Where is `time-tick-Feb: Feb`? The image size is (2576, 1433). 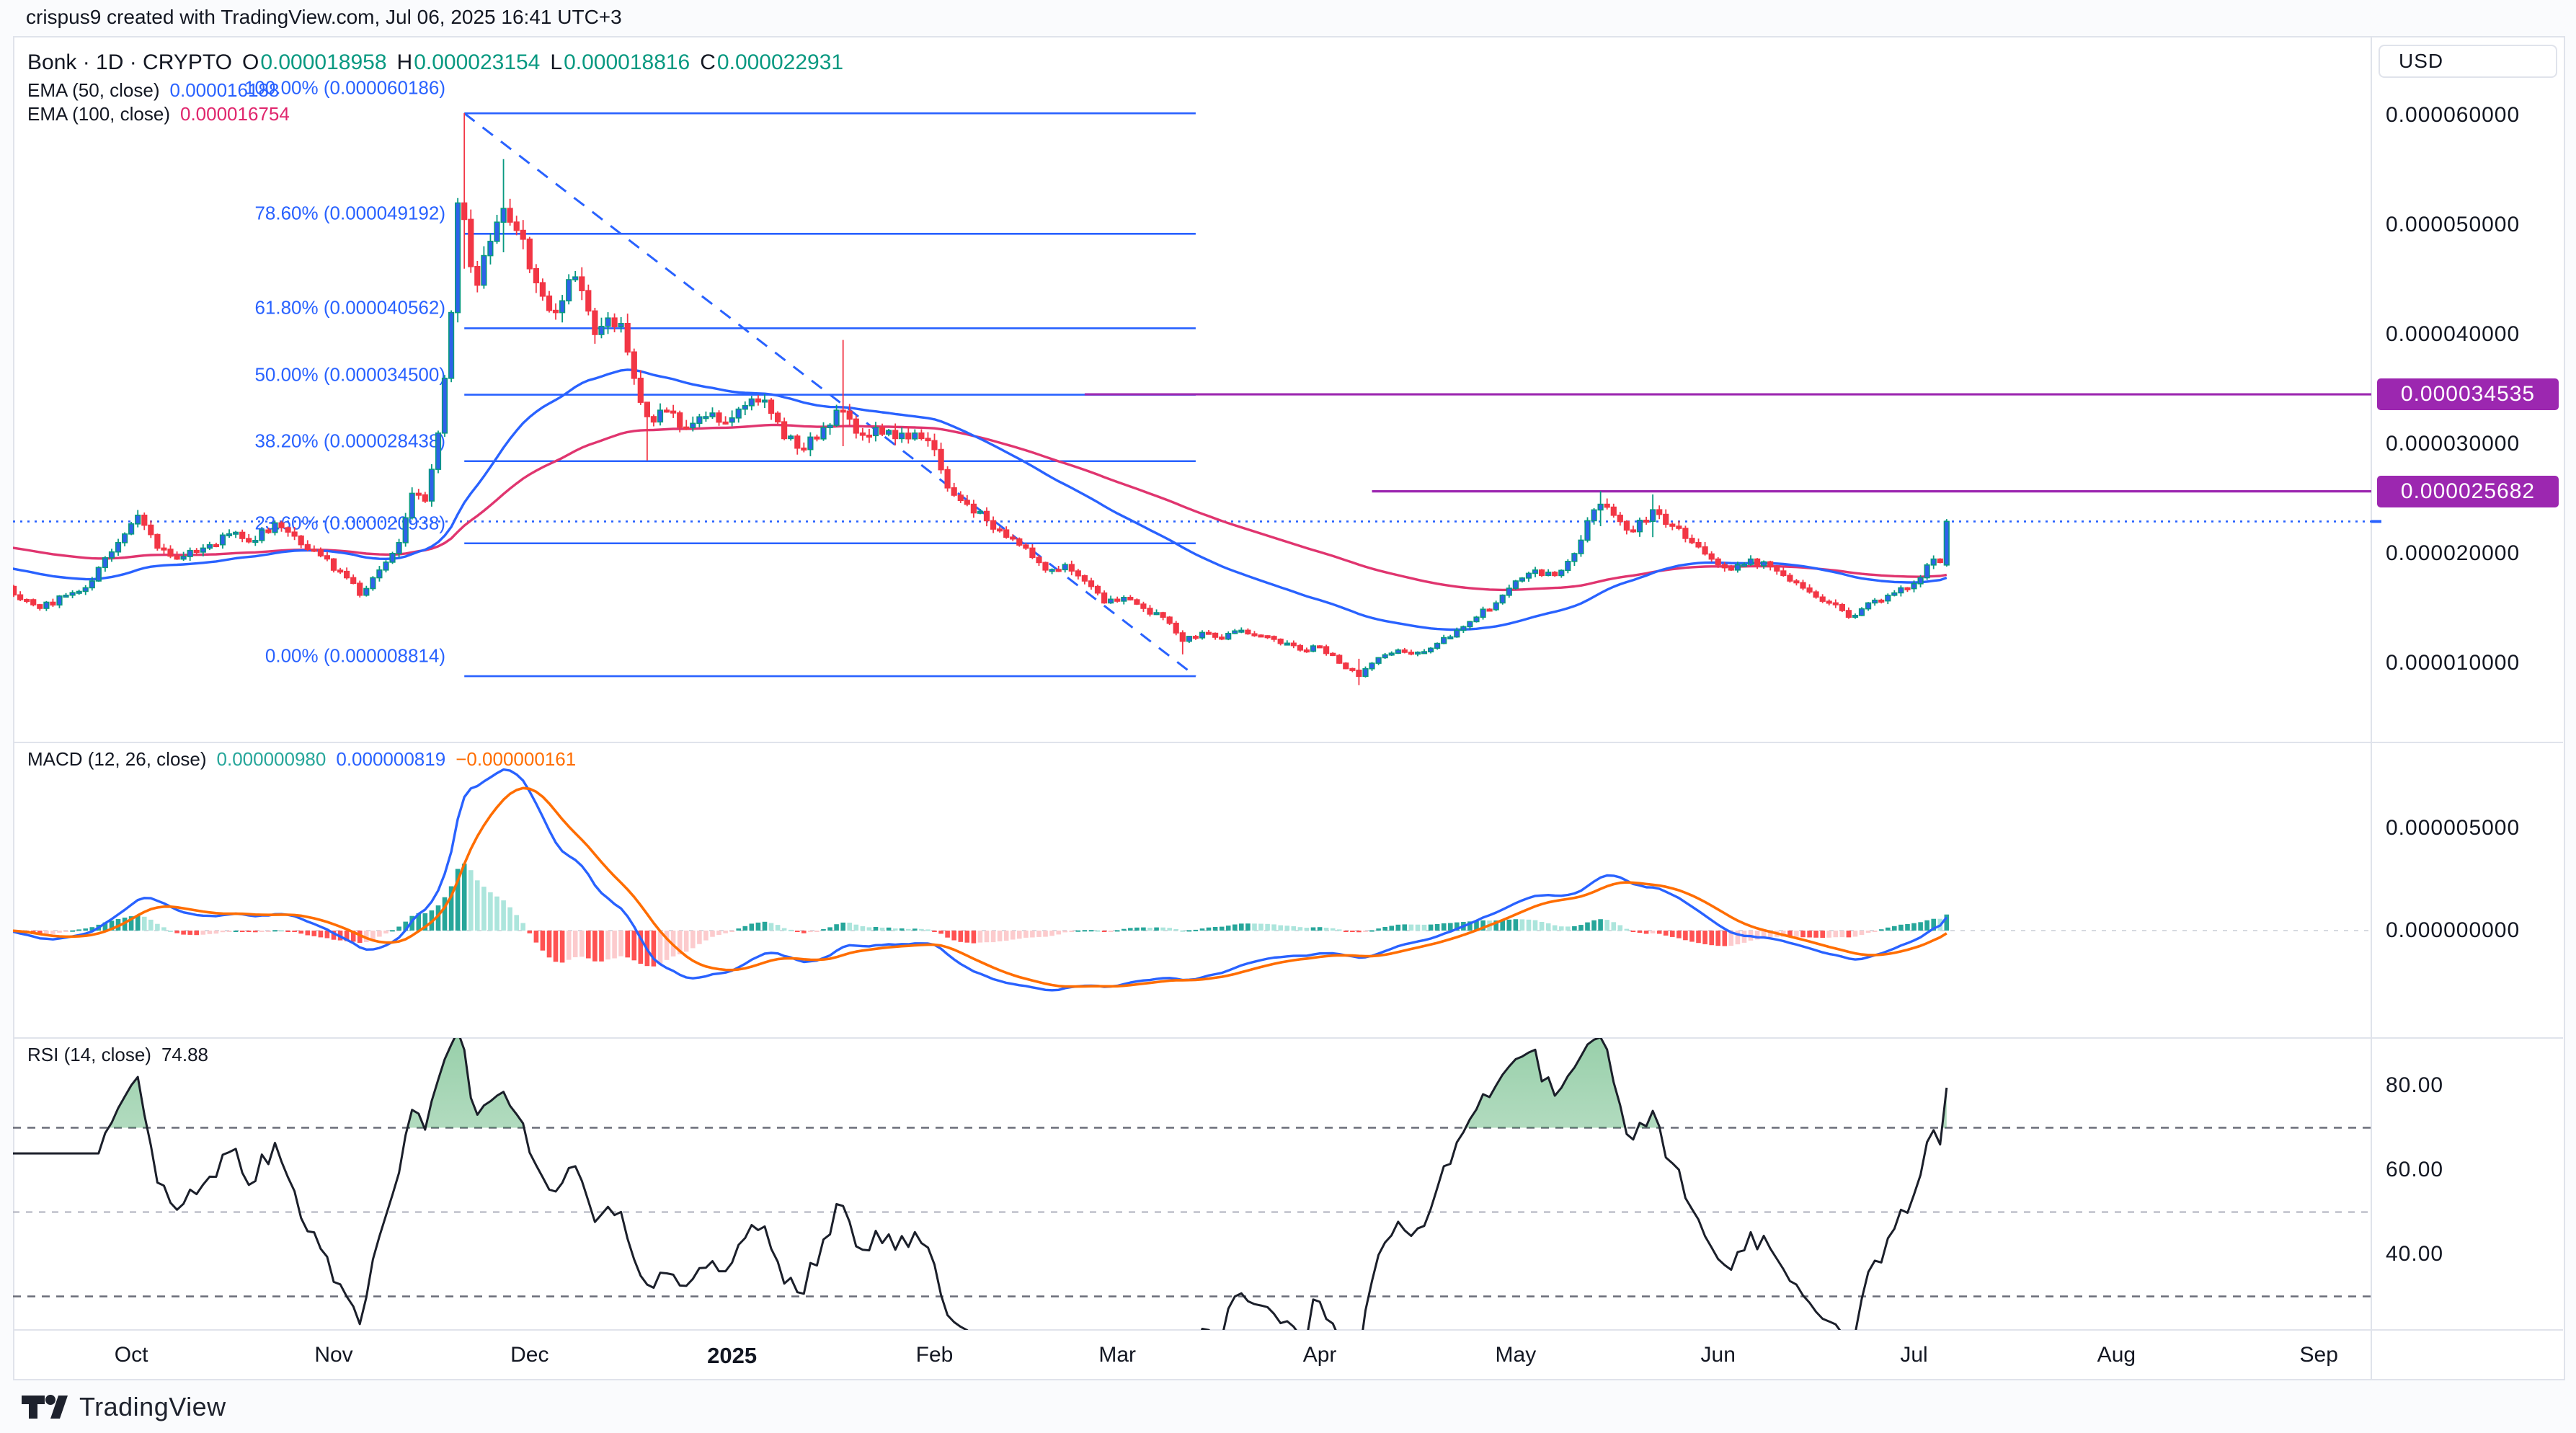
time-tick-Feb: Feb is located at coordinates (935, 1355).